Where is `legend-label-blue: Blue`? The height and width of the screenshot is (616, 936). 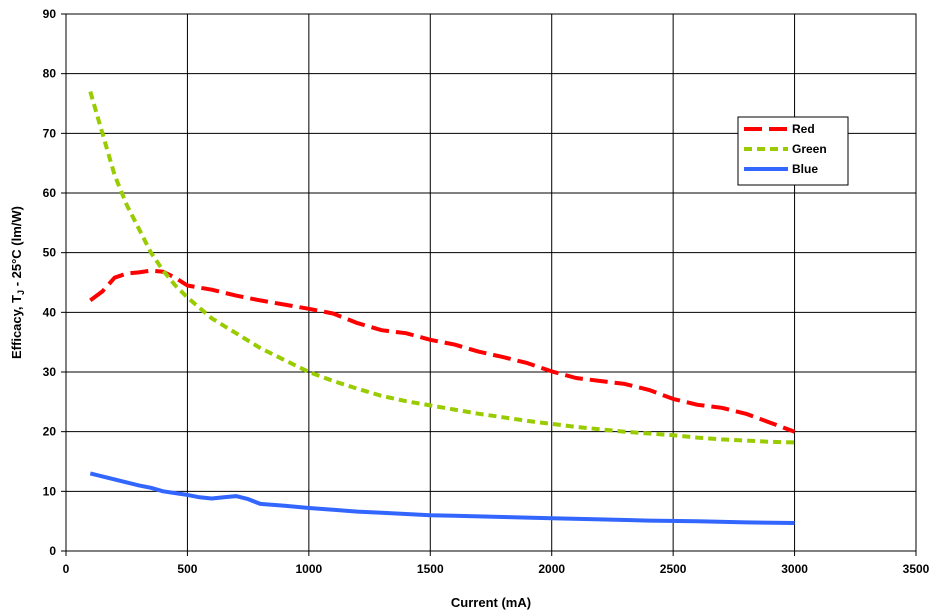
legend-label-blue: Blue is located at coordinates (805, 169).